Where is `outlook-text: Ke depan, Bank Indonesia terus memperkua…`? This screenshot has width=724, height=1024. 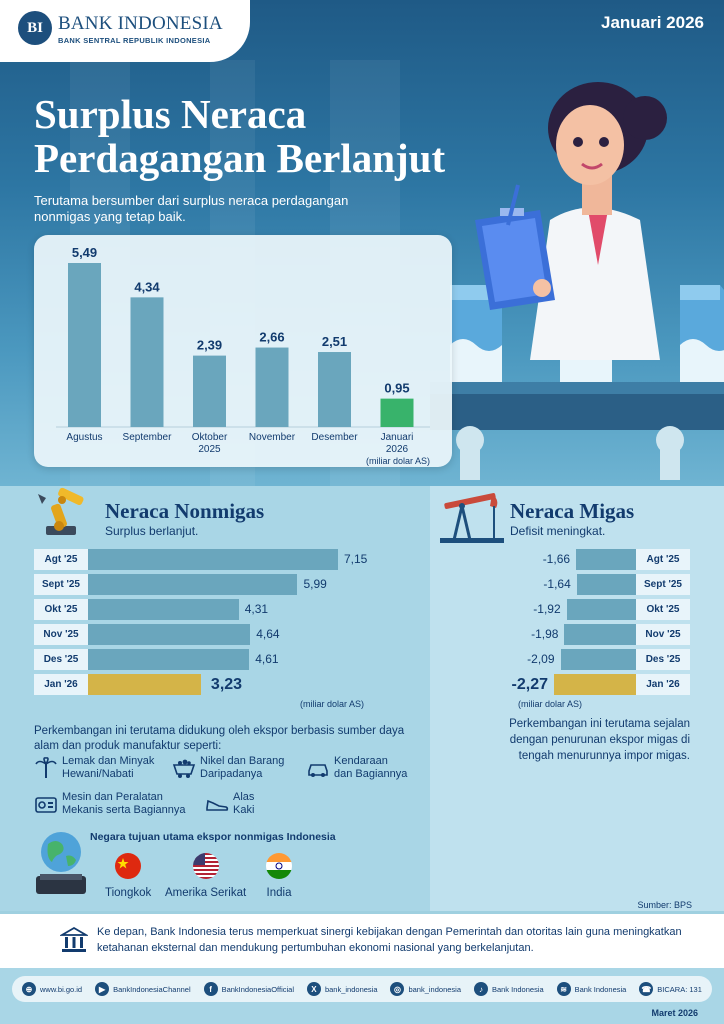 outlook-text: Ke depan, Bank Indonesia terus memperkua… is located at coordinates (389, 940).